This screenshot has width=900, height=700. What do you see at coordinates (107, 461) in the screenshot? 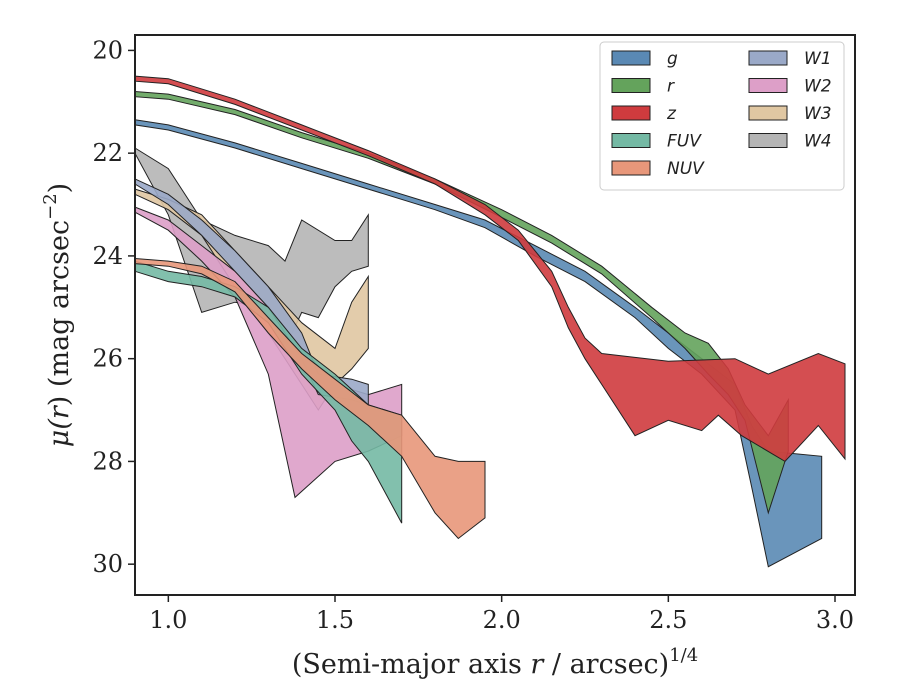
I see `y-tick-label: 28` at bounding box center [107, 461].